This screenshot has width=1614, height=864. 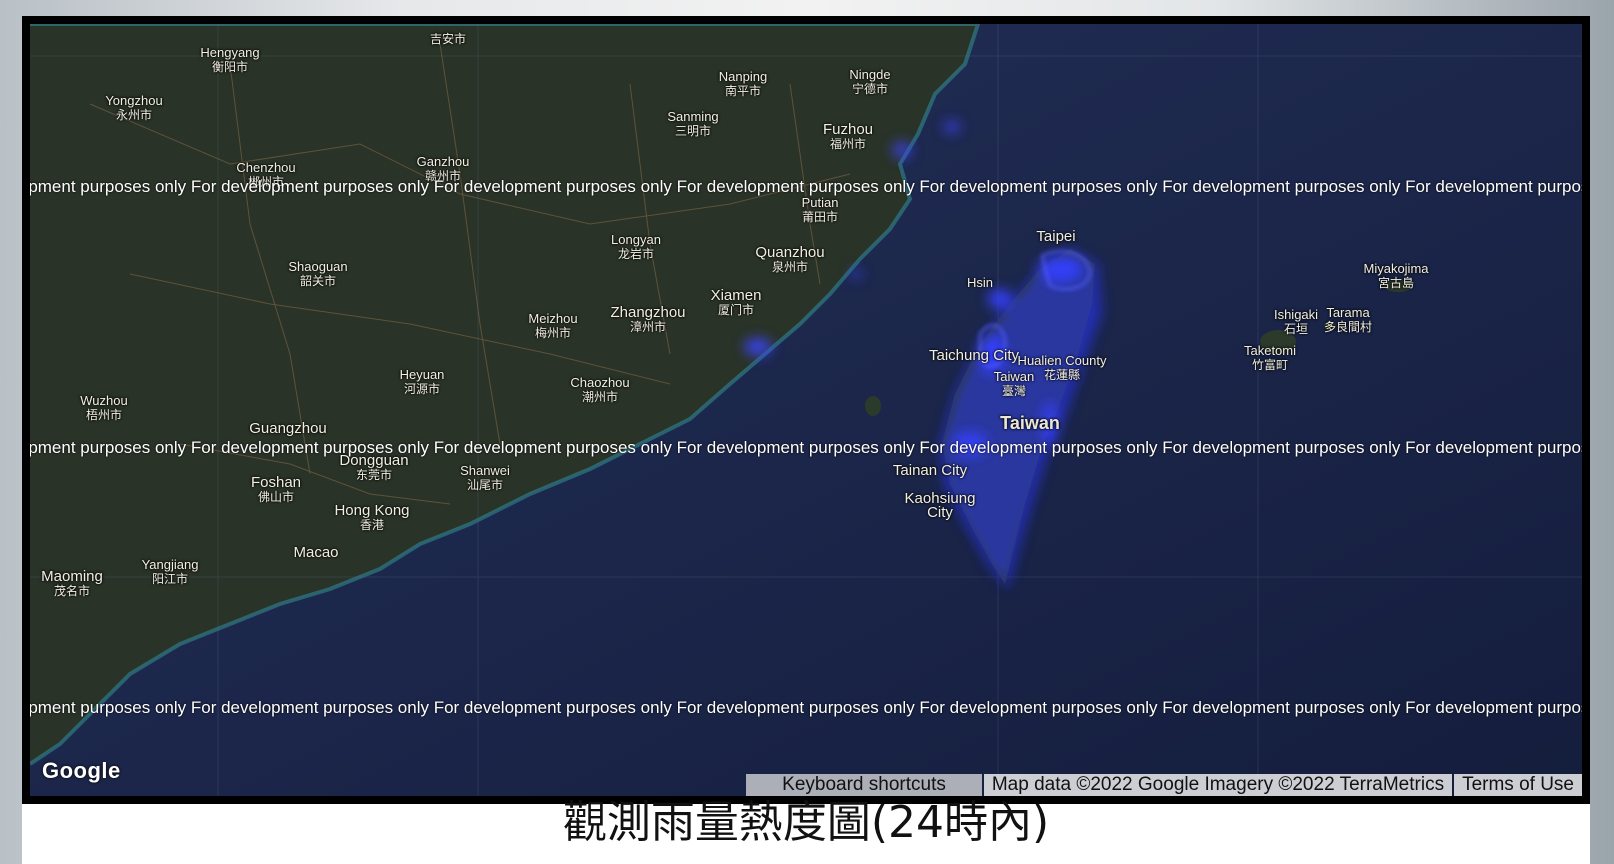 I want to click on place-taiwan-small: Taiwan 臺灣, so click(x=1014, y=384).